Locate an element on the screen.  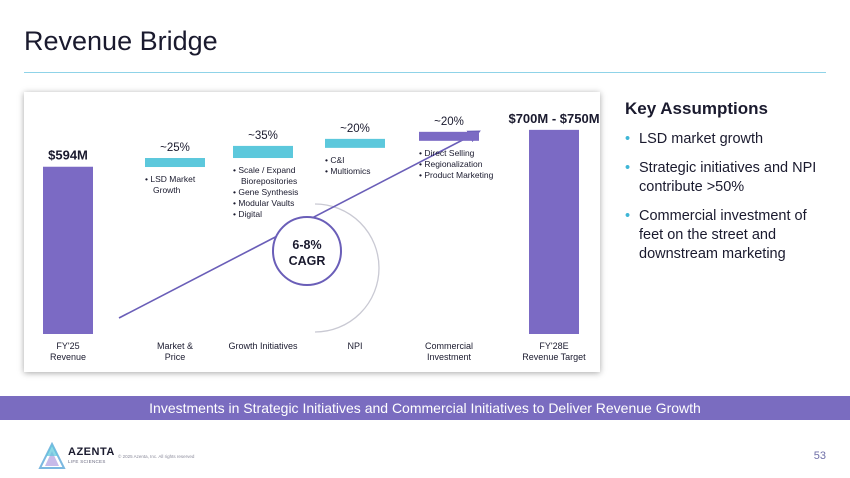
azenta-logo-icon is located at coordinates (52, 455).